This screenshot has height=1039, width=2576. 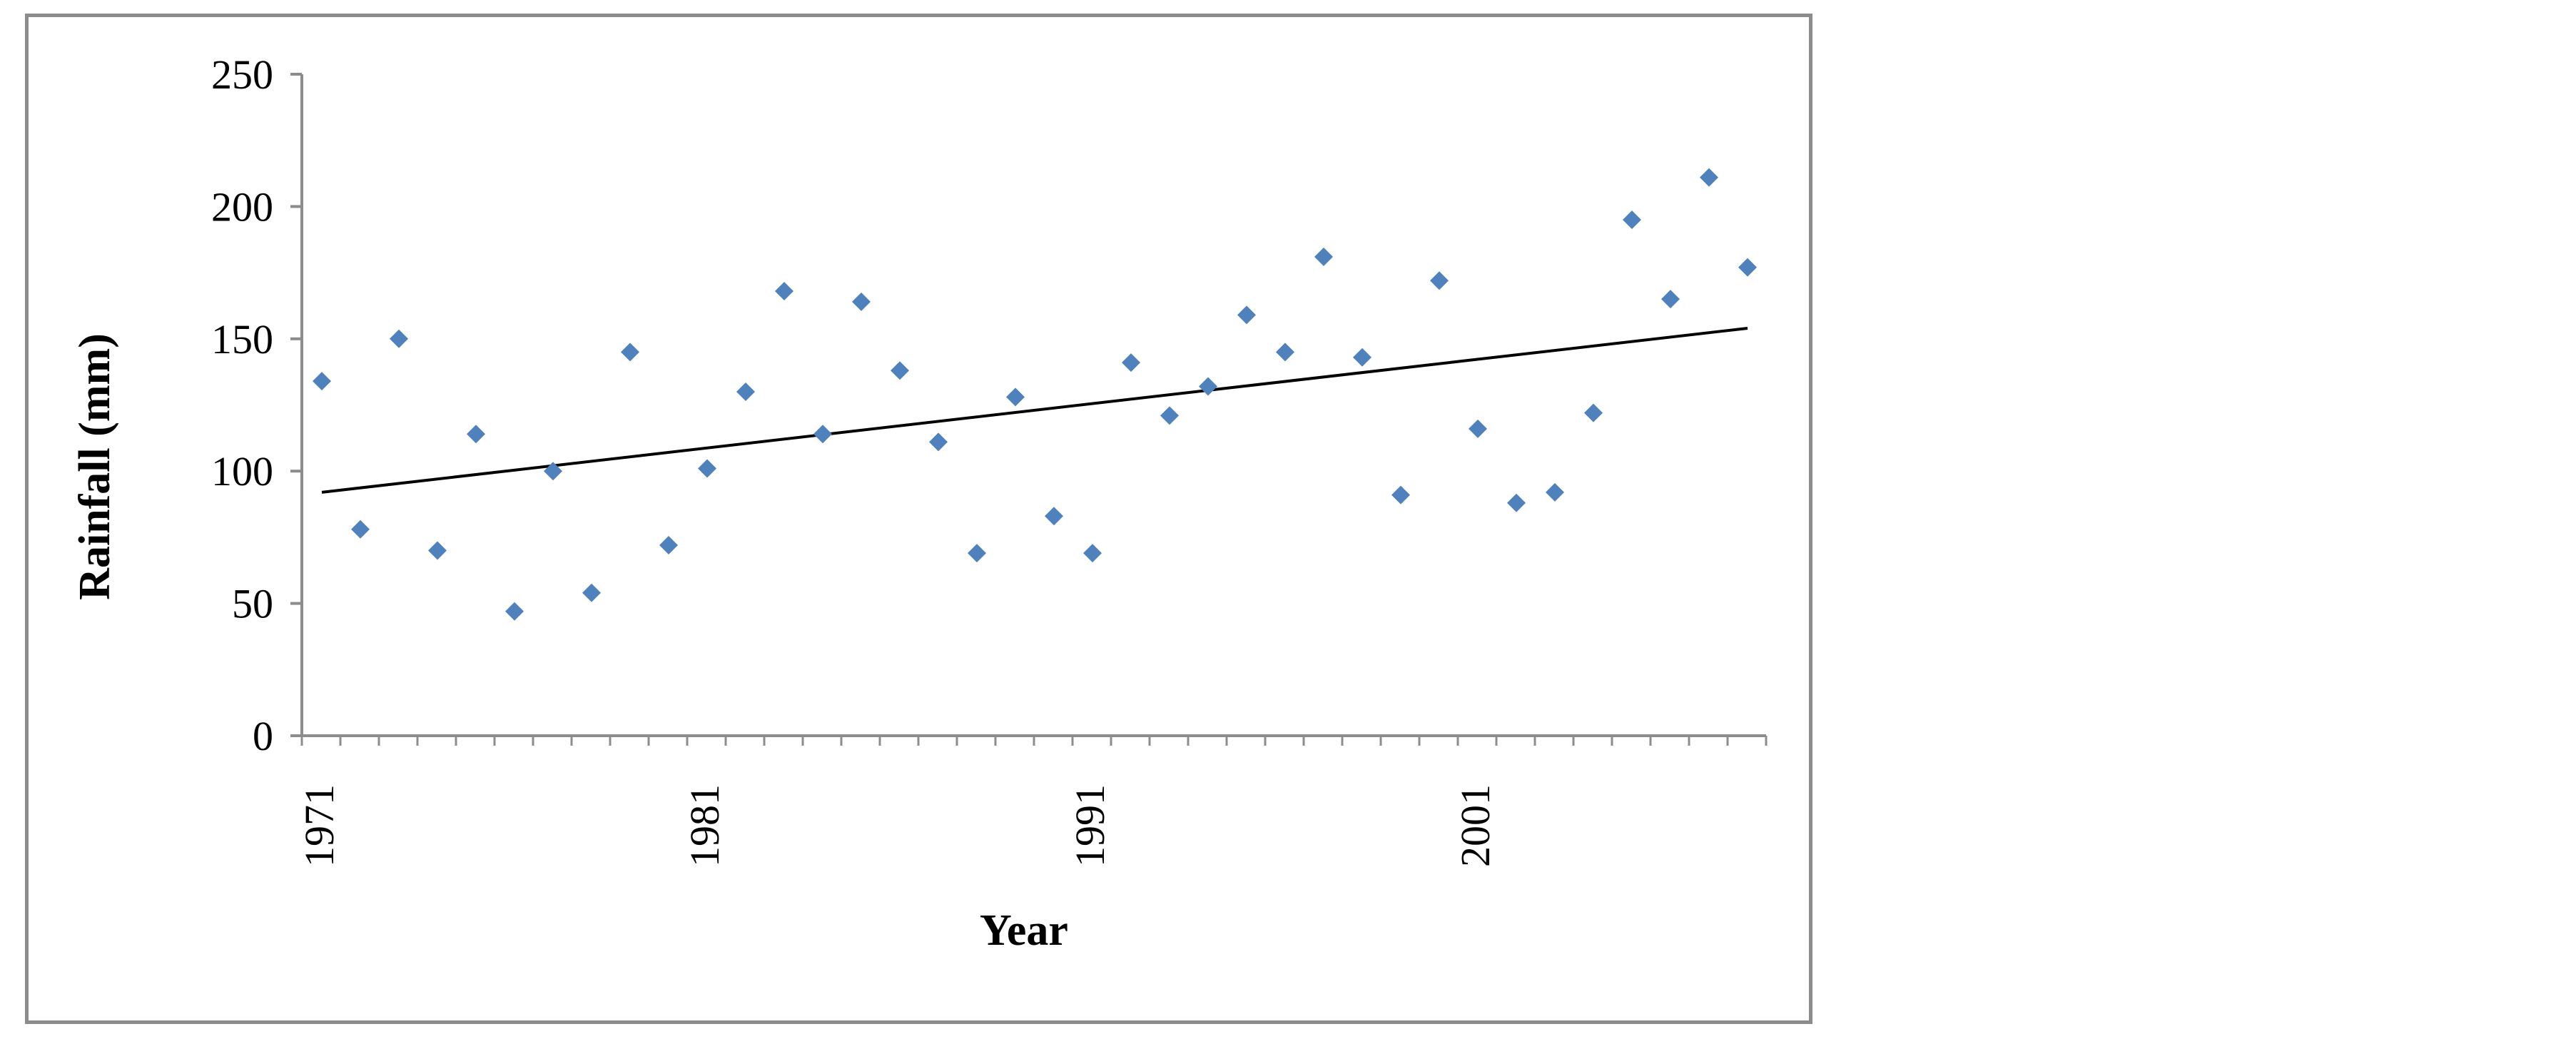 I want to click on x-axis-title: Year, so click(x=1024, y=930).